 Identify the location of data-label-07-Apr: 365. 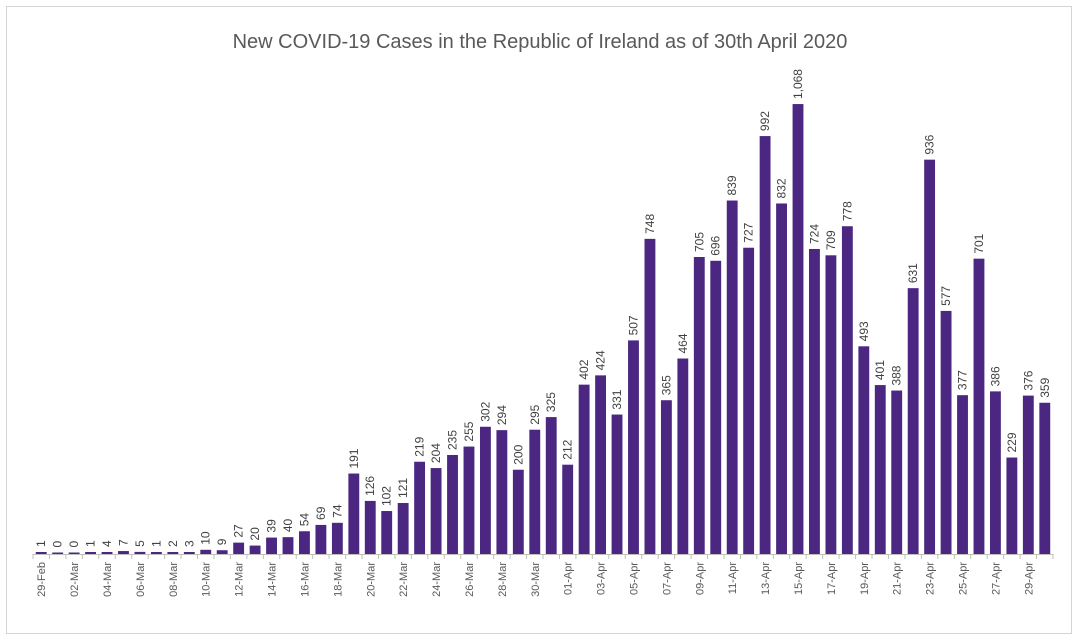
(666, 385).